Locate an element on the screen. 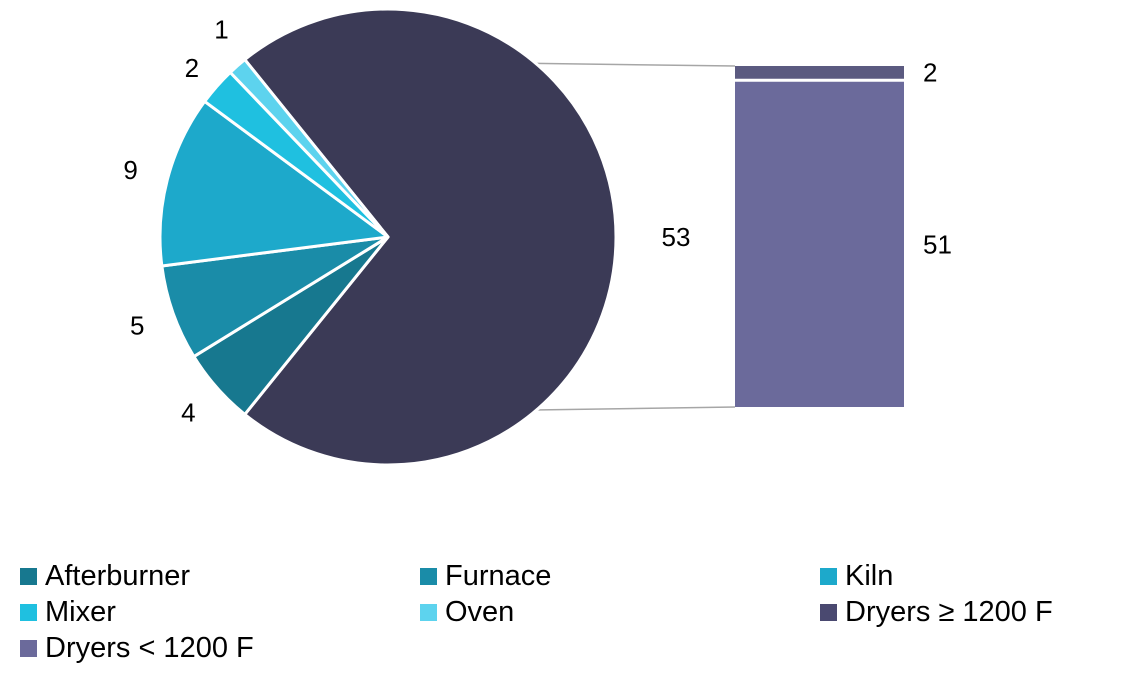  legend-swatch-afterburner is located at coordinates (28, 576).